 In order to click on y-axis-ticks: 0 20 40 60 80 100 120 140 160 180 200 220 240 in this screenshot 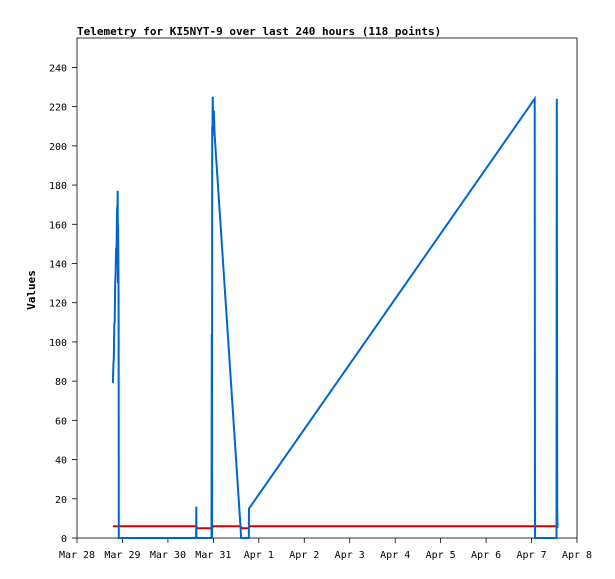, I will do `click(63, 304)`.